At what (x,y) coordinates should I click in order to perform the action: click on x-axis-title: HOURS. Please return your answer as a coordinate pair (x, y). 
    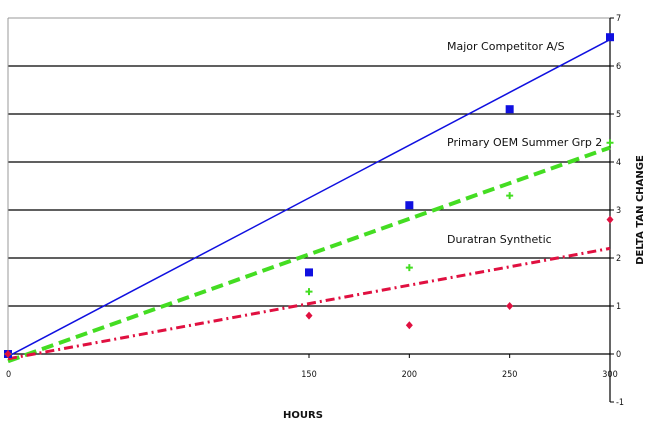
    Looking at the image, I should click on (303, 415).